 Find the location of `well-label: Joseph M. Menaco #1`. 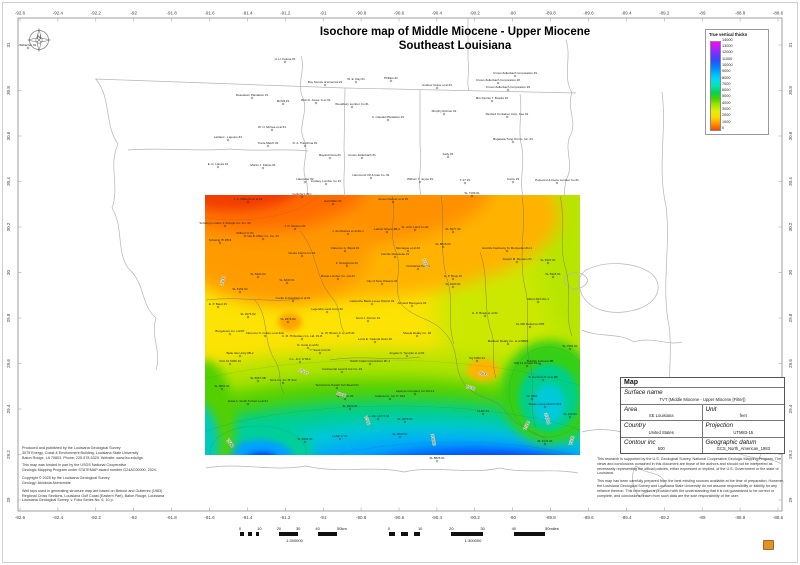

well-label: Joseph M. Menaco #1 is located at coordinates (517, 259).